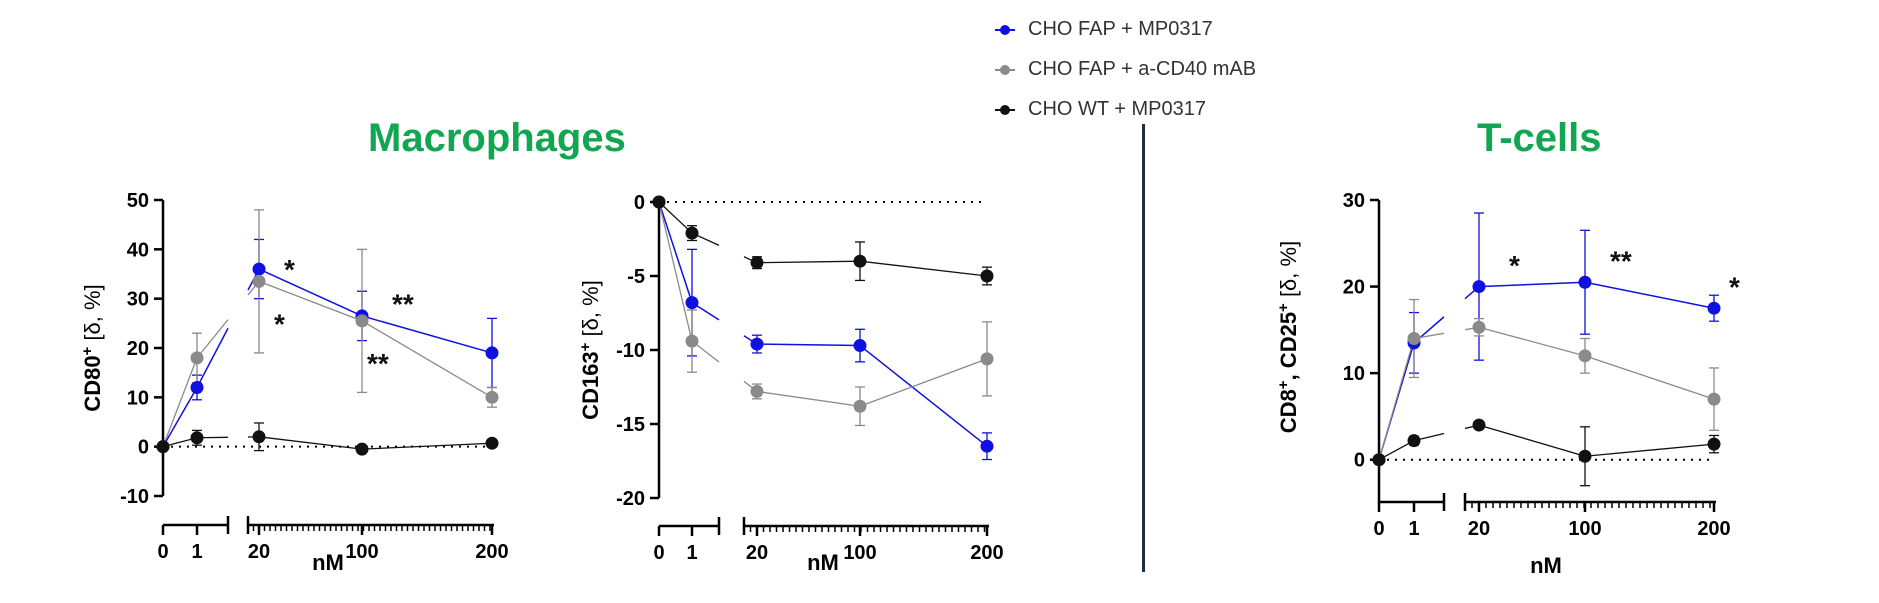  What do you see at coordinates (1354, 374) in the screenshot?
I see `y-tick-label: 10` at bounding box center [1354, 374].